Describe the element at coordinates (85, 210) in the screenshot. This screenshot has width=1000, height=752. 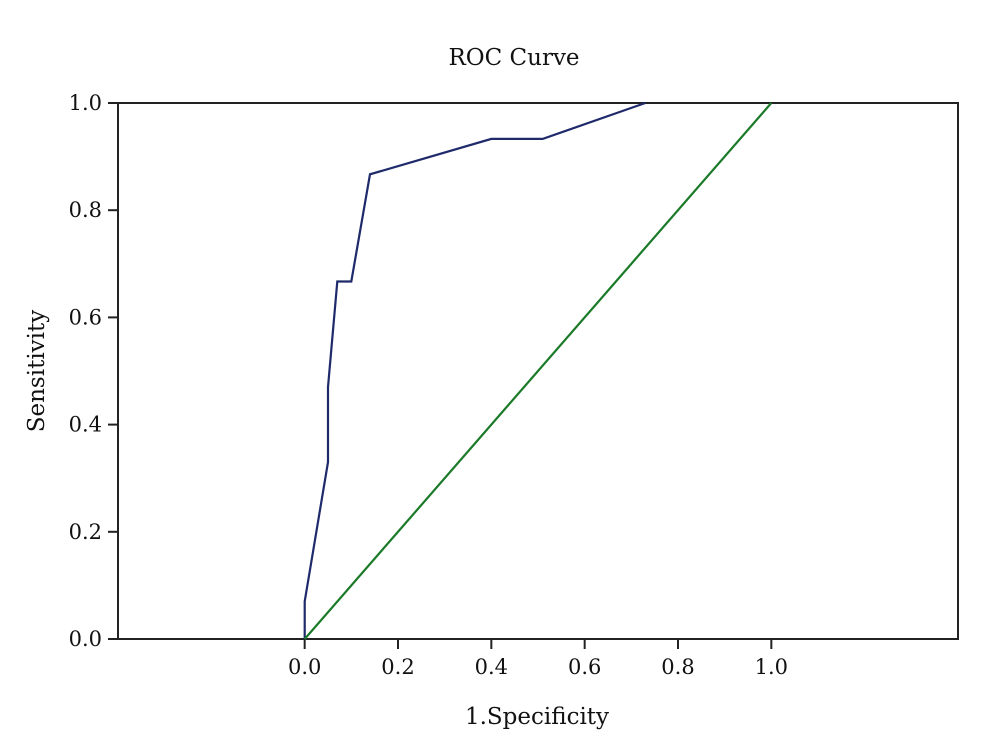
I see `y-tick-label: 0.8` at that location.